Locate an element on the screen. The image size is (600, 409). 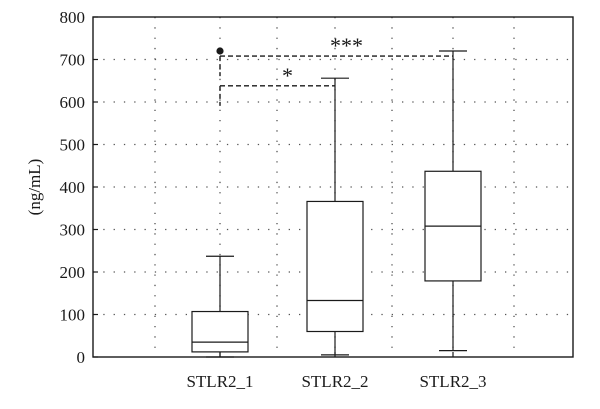
y-axis-ticks: 0 100 200 300 400 500 600 700 800 is located at coordinates (79, 187).